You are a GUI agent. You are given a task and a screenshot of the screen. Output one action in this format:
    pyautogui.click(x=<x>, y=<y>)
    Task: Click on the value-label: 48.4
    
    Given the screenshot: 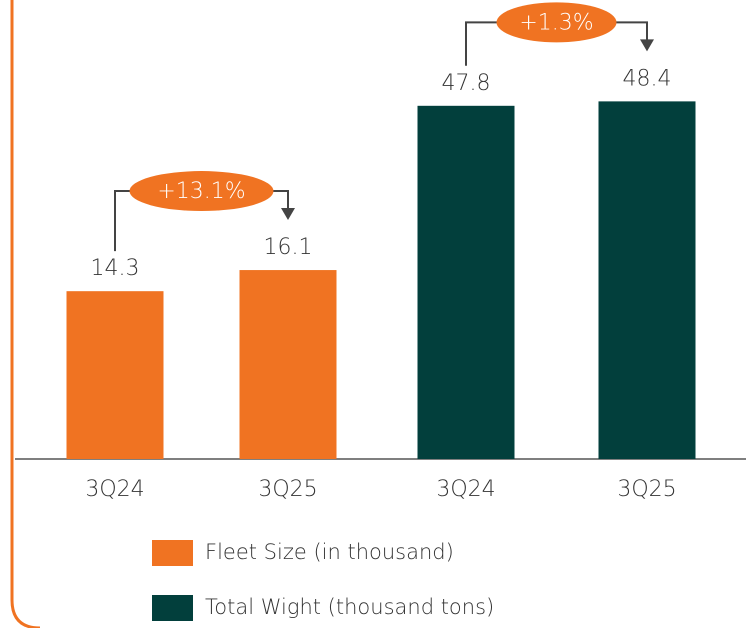 What is the action you would take?
    pyautogui.click(x=647, y=78)
    